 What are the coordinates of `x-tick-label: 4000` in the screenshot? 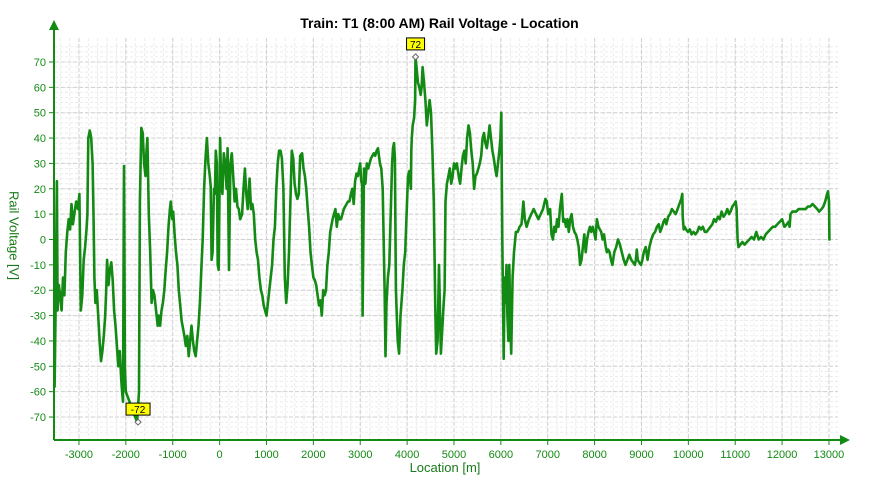 It's located at (407, 455).